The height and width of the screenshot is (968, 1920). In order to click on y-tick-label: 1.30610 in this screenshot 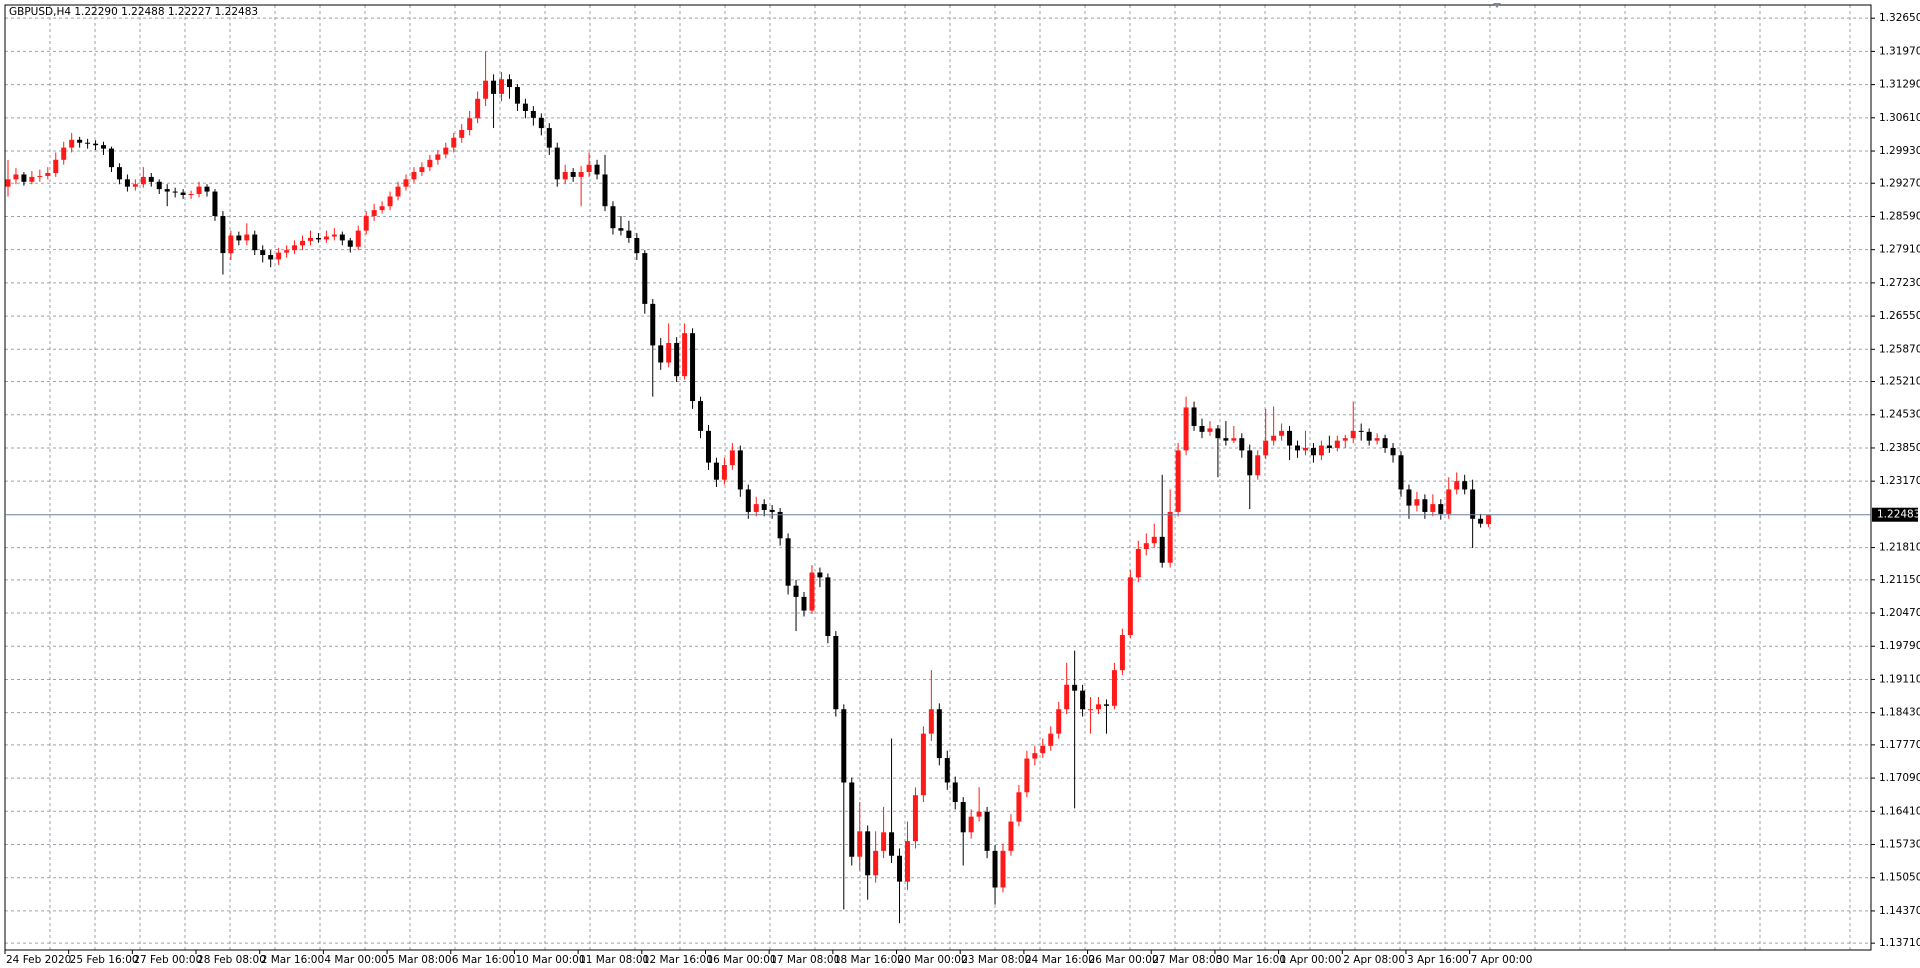, I will do `click(1899, 118)`.